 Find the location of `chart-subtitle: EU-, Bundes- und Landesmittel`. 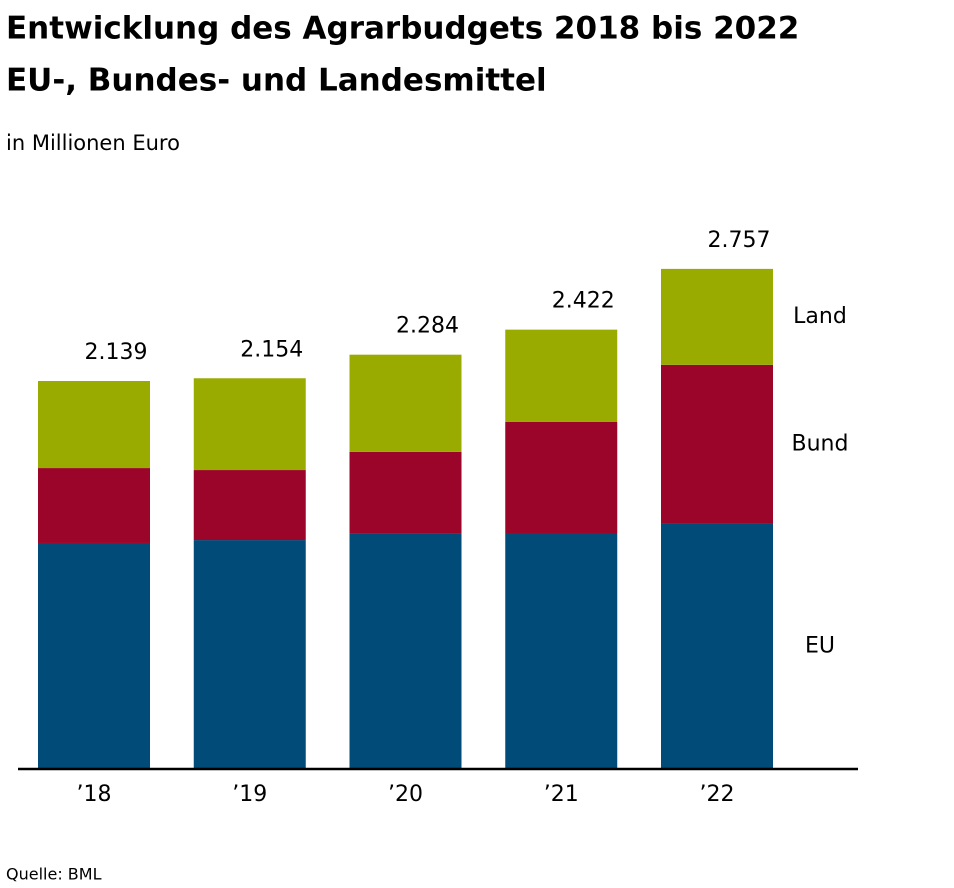

chart-subtitle: EU-, Bundes- und Landesmittel is located at coordinates (276, 81).